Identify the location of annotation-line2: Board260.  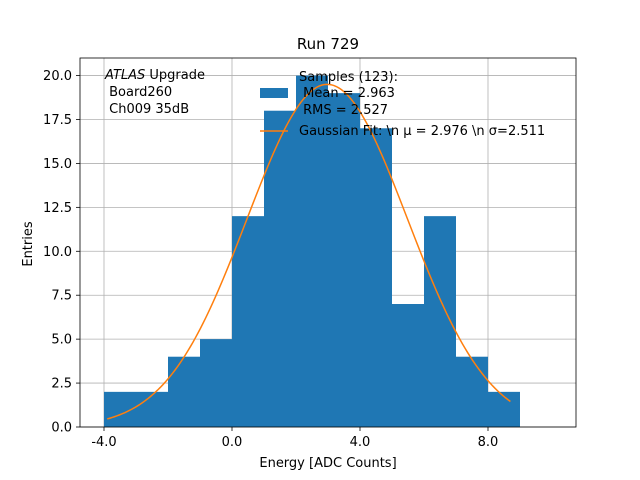
(138, 92).